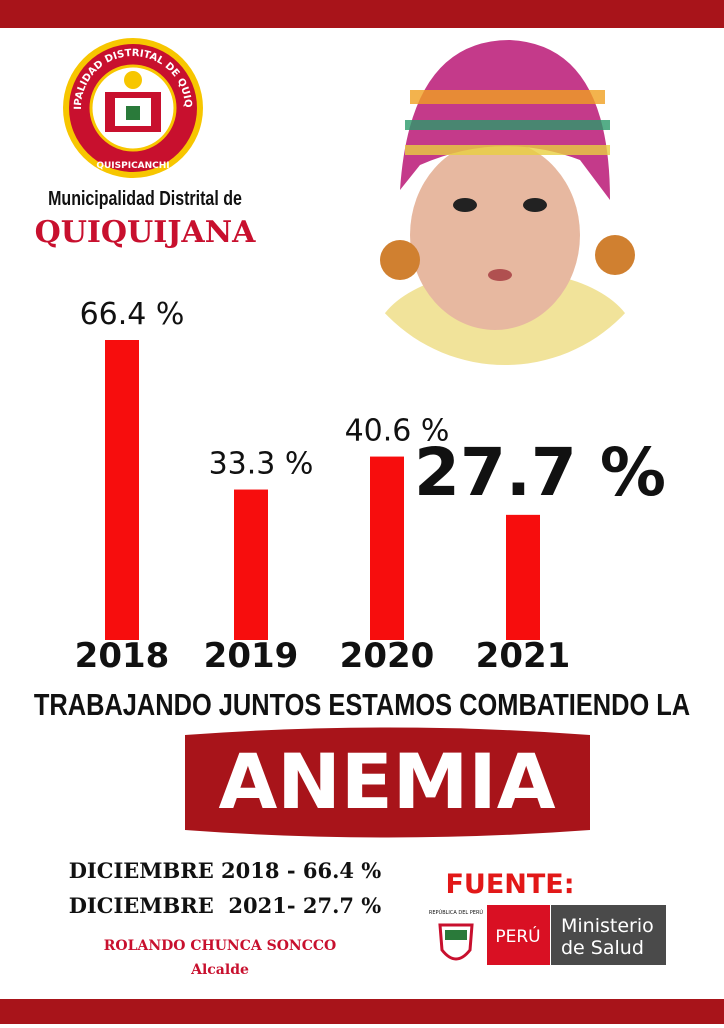 This screenshot has height=1028, width=724. What do you see at coordinates (225, 905) in the screenshot?
I see `fact: DICIEMBRE 2021- 27.7 %` at bounding box center [225, 905].